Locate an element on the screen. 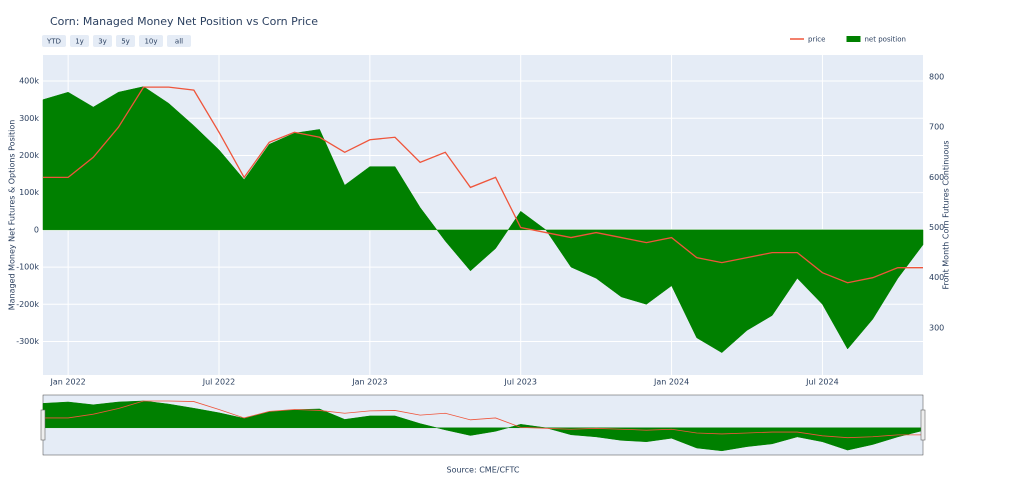 This screenshot has height=502, width=1024. area is located at coordinates (483, 426).